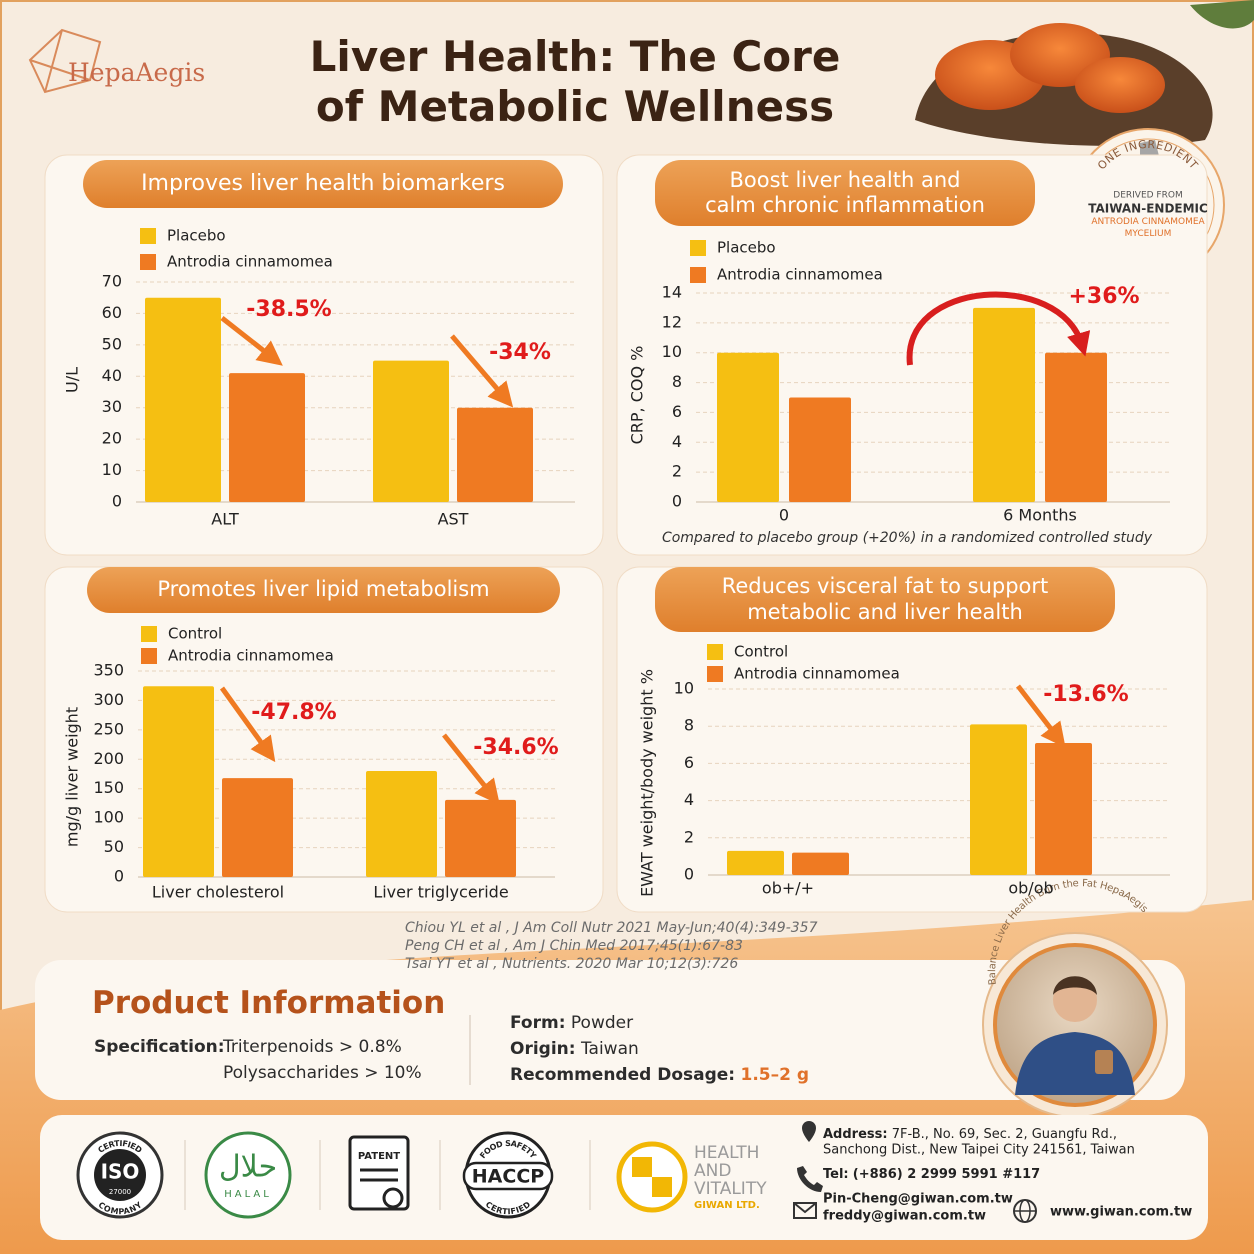  What do you see at coordinates (323, 184) in the screenshot?
I see `chart-title: Improves liver health biomarkers` at bounding box center [323, 184].